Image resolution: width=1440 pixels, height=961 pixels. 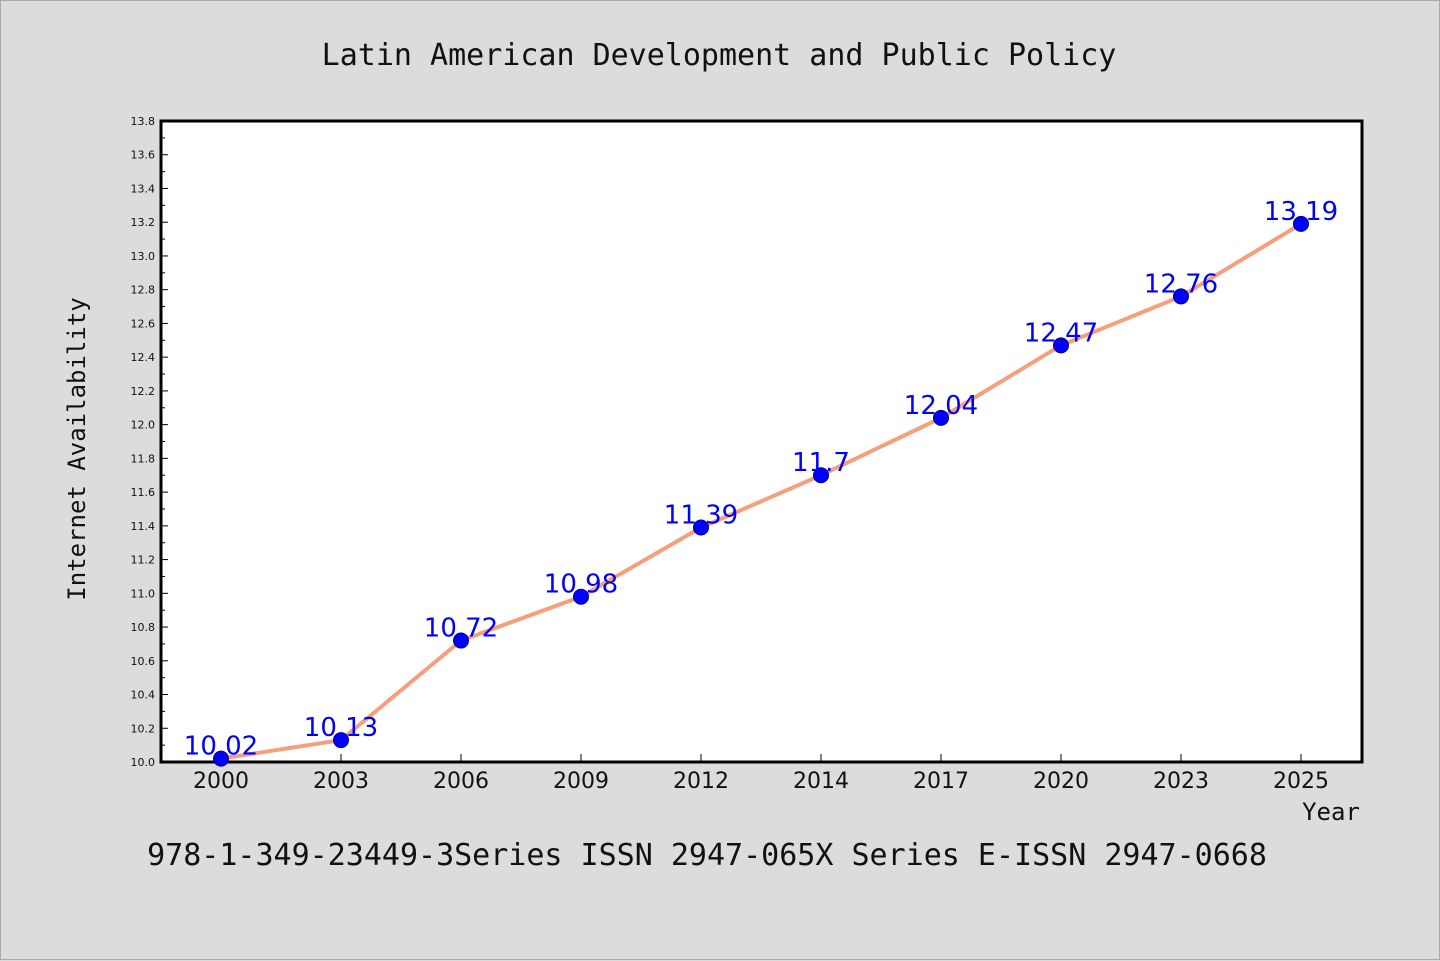 I want to click on y-tick-label: 10.2, so click(x=143, y=728).